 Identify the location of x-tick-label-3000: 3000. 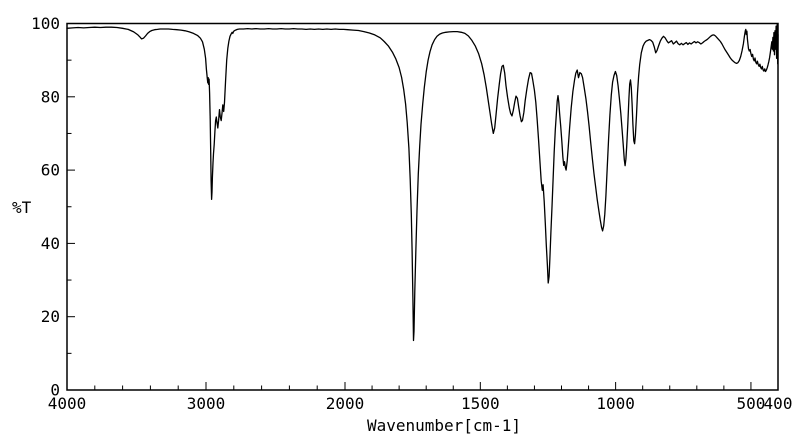
(206, 403).